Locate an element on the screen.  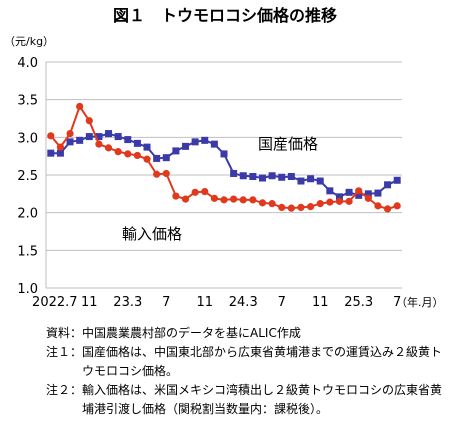
x-tick-label: 23.3 is located at coordinates (127, 302).